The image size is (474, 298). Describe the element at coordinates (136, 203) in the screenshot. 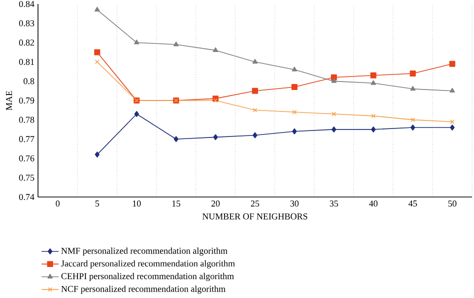

I see `x-tick-label: 10` at that location.